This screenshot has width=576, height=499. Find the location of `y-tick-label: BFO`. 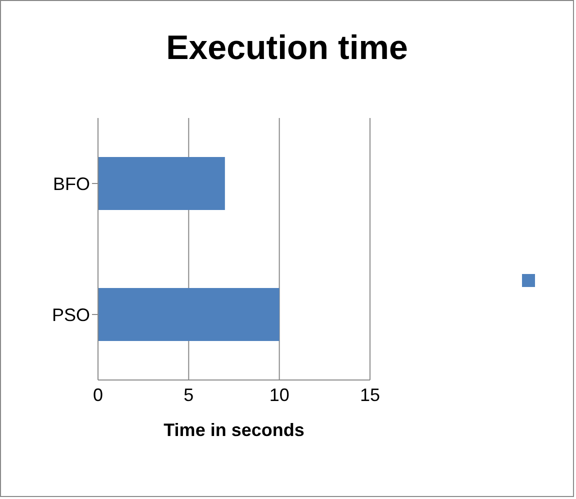

y-tick-label: BFO is located at coordinates (71, 184).